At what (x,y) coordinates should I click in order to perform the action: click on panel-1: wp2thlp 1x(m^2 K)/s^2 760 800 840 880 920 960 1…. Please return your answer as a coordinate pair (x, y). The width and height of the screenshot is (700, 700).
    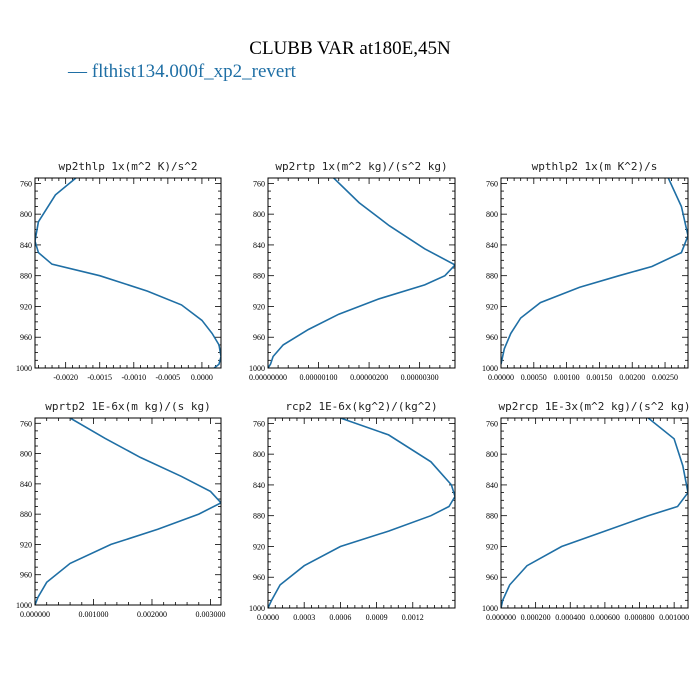
    Looking at the image, I should click on (119, 271).